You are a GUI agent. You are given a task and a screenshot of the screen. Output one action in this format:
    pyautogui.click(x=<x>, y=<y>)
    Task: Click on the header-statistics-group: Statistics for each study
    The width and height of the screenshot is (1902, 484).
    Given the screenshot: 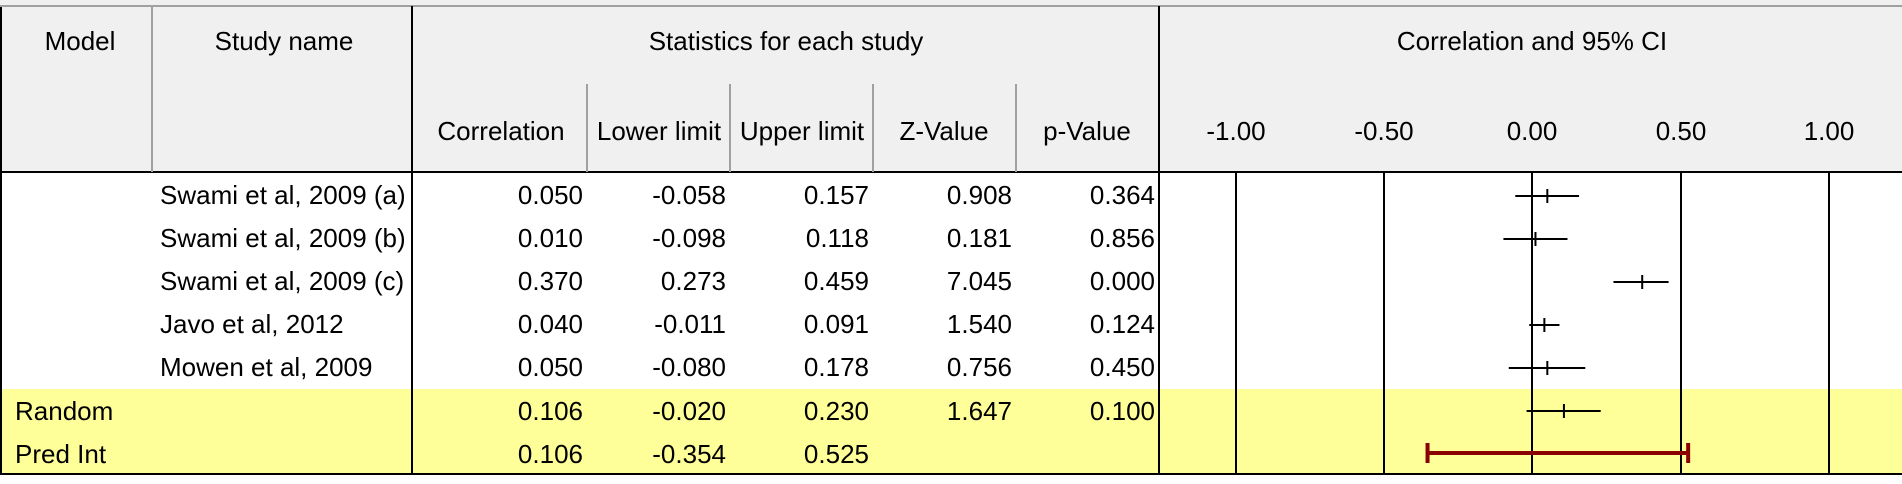 What is the action you would take?
    pyautogui.click(x=786, y=41)
    